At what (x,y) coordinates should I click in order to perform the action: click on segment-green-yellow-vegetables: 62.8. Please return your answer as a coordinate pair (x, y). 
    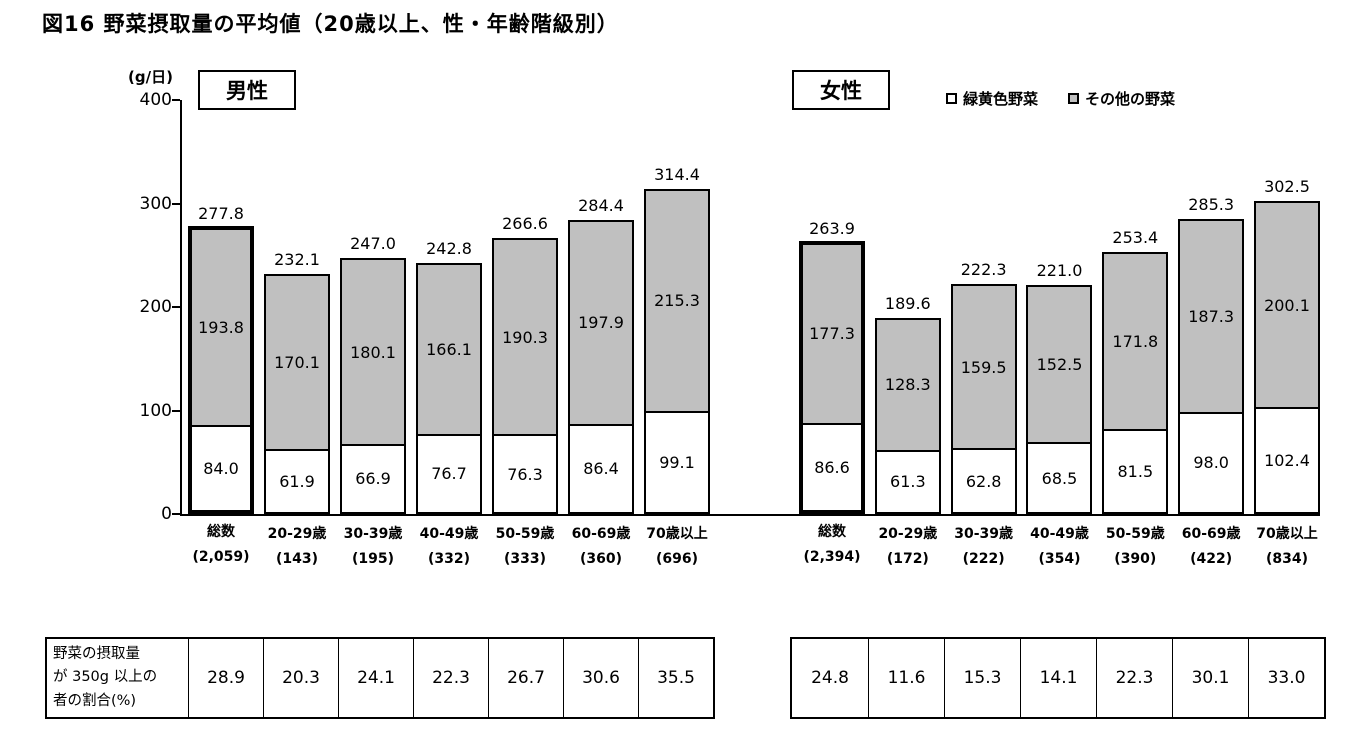
    Looking at the image, I should click on (983, 480).